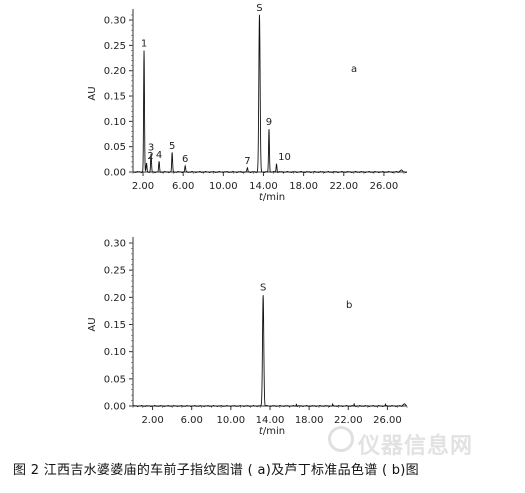  I want to click on panel-label: b, so click(349, 305).